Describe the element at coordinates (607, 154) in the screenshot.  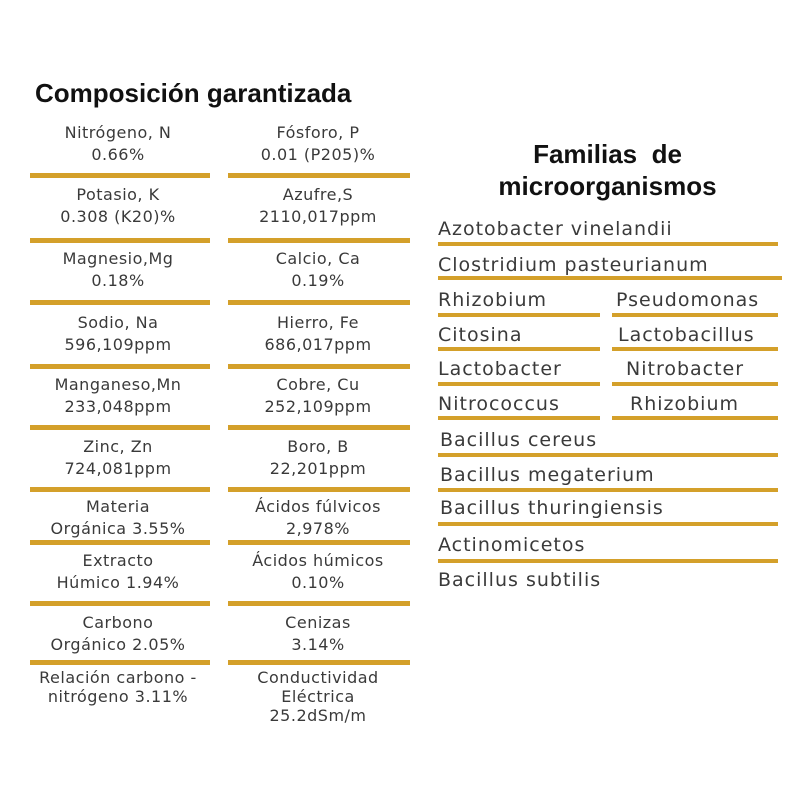
I see `microorganisms-title-line1: Familias de` at that location.